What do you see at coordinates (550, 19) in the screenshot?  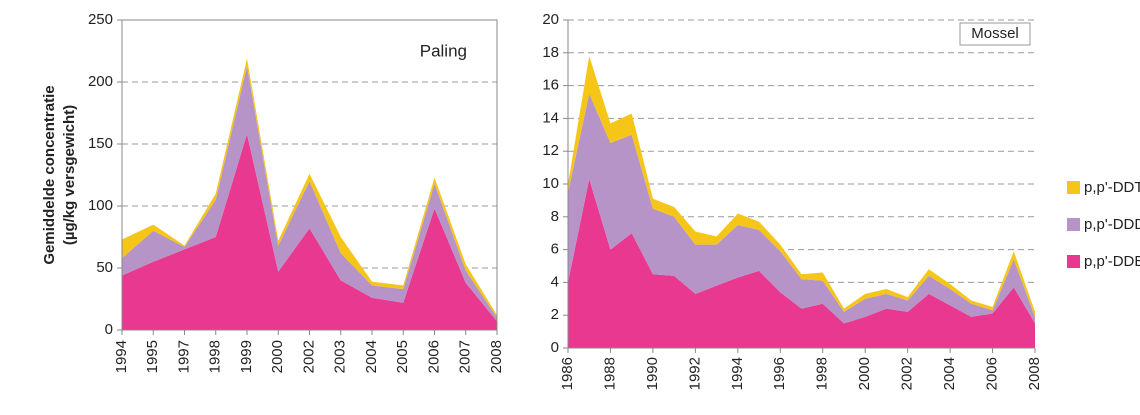 I see `y-tick-label: 20` at bounding box center [550, 19].